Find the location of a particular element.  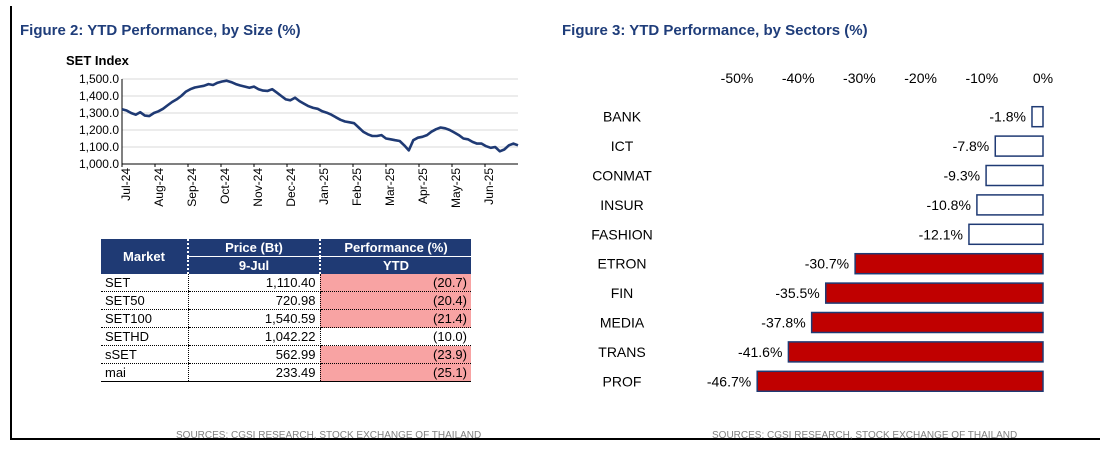

figure-2-title: Figure 2: YTD Performance, by Size (%) is located at coordinates (160, 30).